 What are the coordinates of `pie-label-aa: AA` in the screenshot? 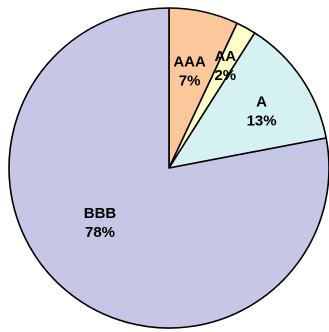 It's located at (225, 56).